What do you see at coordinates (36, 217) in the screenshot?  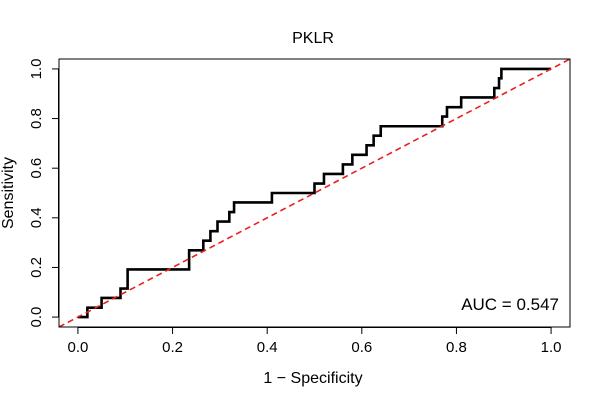 I see `y-tick-label: 0.4` at bounding box center [36, 217].